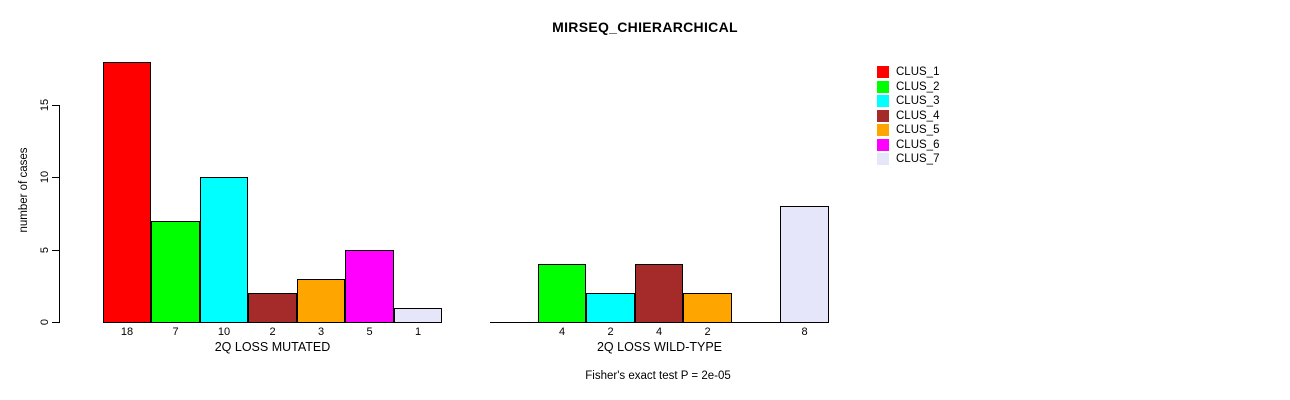 The image size is (1290, 400). I want to click on legend-label: CLUS_2, so click(918, 86).